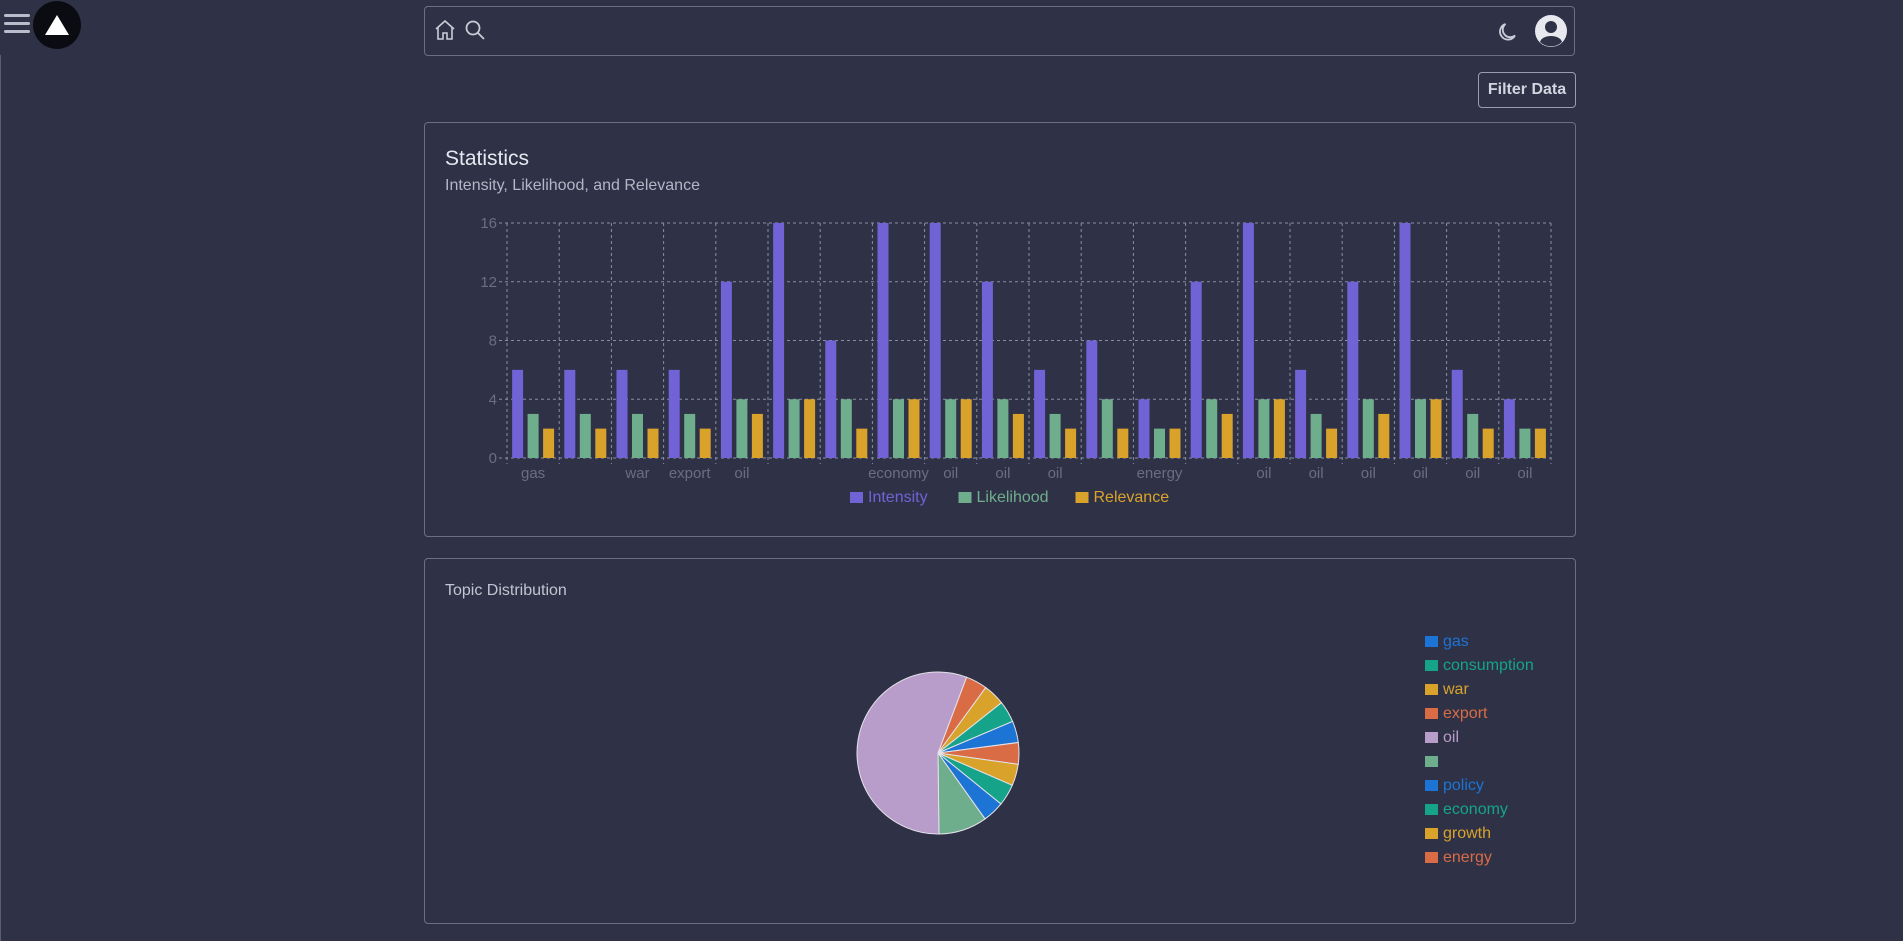  Describe the element at coordinates (488, 282) in the screenshot. I see `y-tick-label: 12` at that location.